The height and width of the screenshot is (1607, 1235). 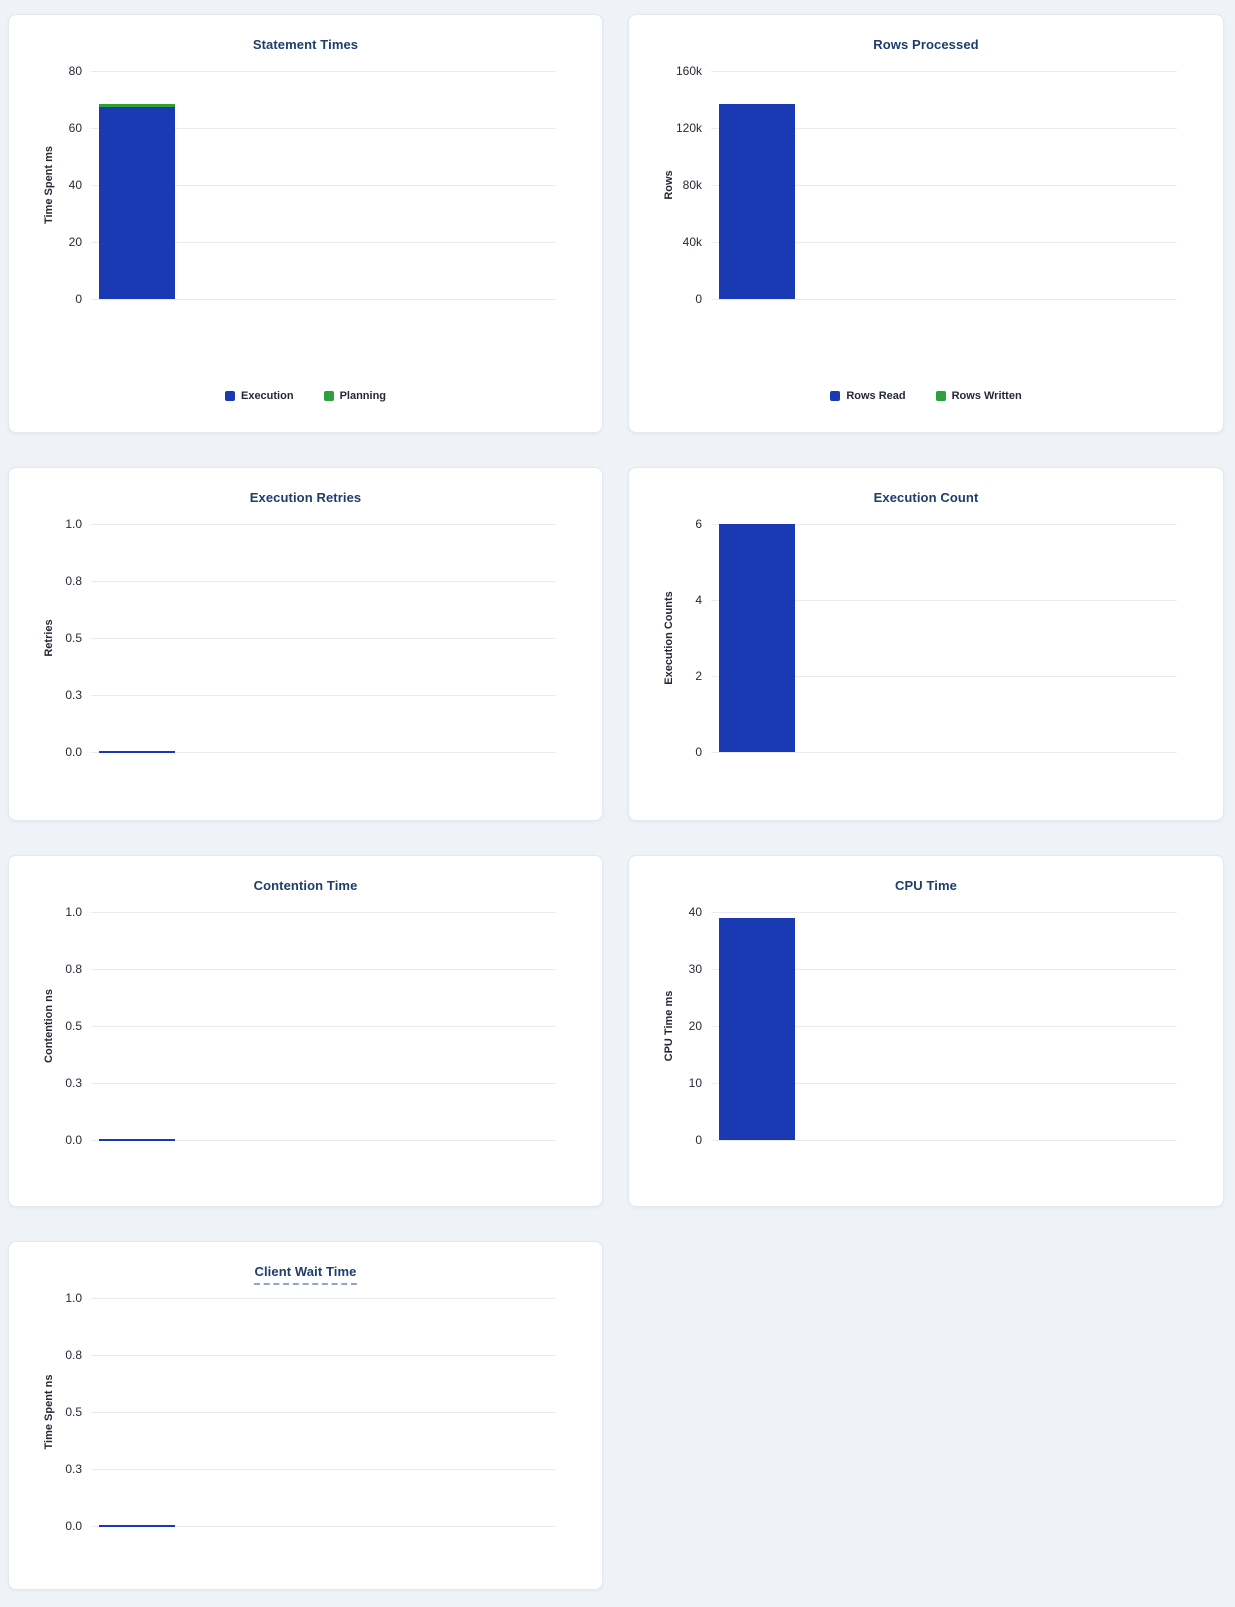 I want to click on legend-item: Rows Read, so click(x=868, y=396).